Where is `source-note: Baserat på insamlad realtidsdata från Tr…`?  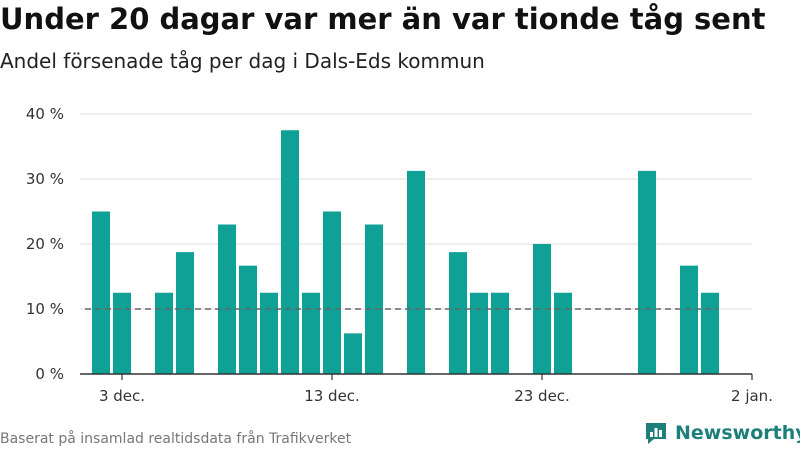 source-note: Baserat på insamlad realtidsdata från Tr… is located at coordinates (176, 439).